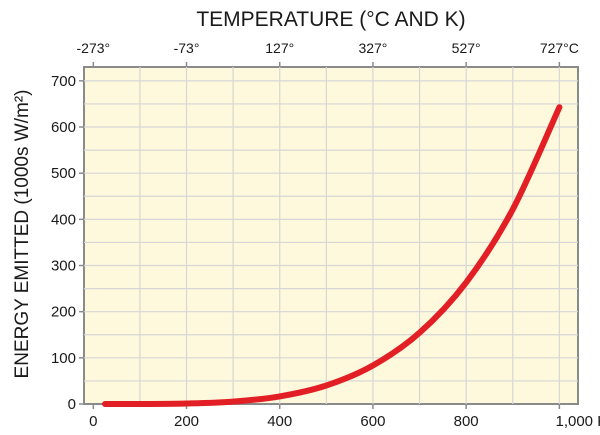  Describe the element at coordinates (372, 421) in the screenshot. I see `x-tick-label: 600` at that location.